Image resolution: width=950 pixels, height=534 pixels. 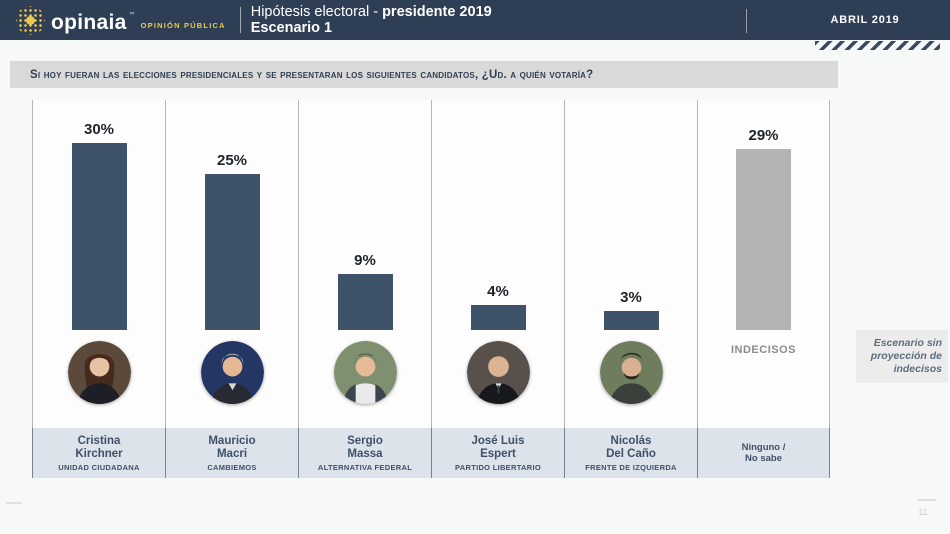 What do you see at coordinates (98, 453) in the screenshot?
I see `label-cristina-kirchner: Cristina Kirchner UNIDAD CIUDADANA` at bounding box center [98, 453].